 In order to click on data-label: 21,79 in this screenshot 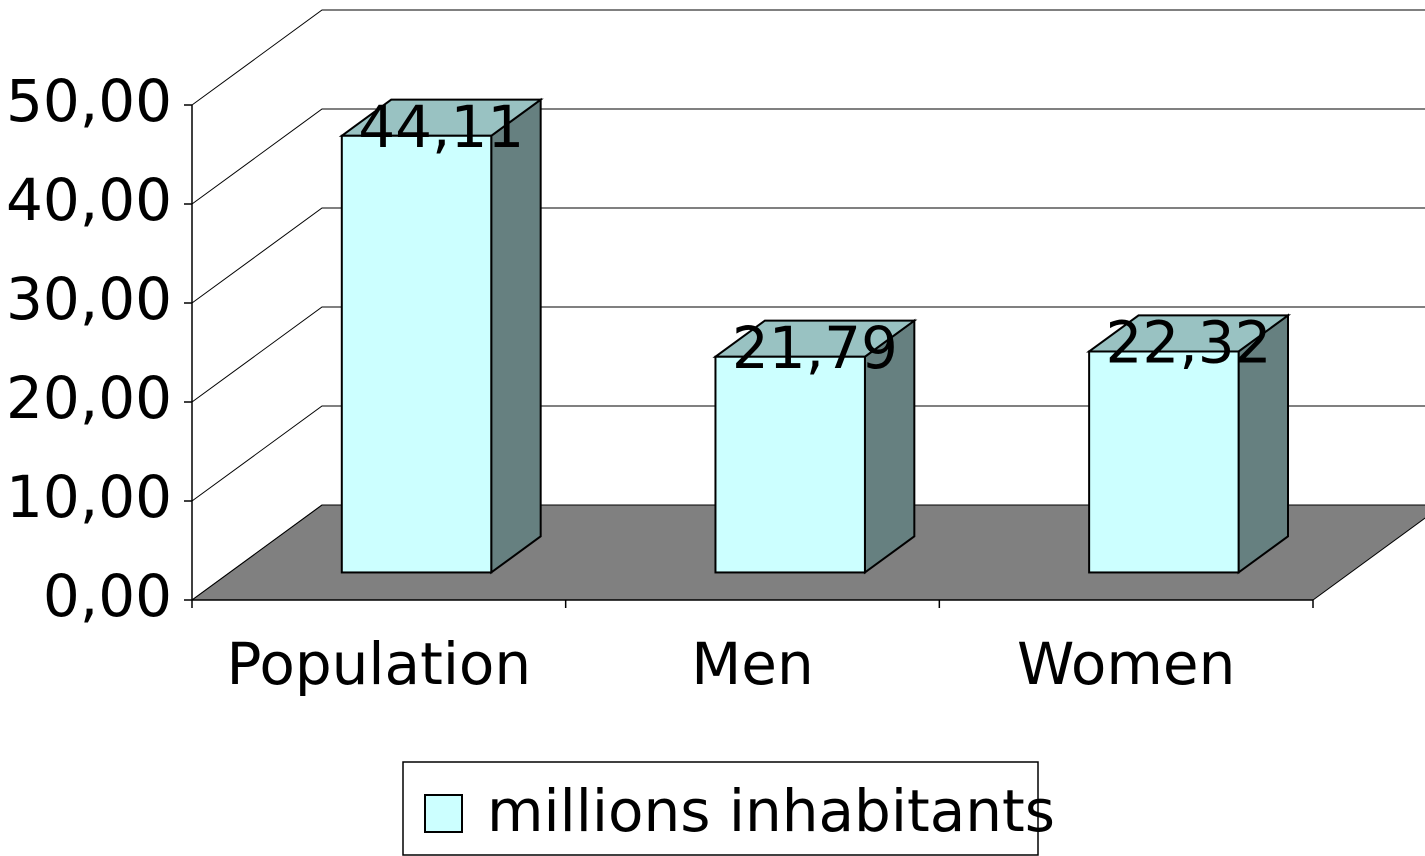, I will do `click(815, 348)`.